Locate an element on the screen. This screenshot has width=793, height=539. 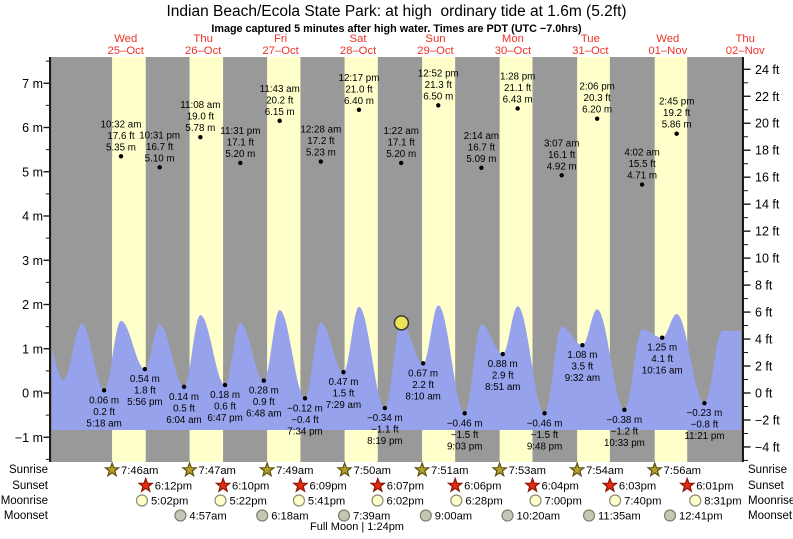
axis-tick-label-left: 5 m is located at coordinates (32, 172).